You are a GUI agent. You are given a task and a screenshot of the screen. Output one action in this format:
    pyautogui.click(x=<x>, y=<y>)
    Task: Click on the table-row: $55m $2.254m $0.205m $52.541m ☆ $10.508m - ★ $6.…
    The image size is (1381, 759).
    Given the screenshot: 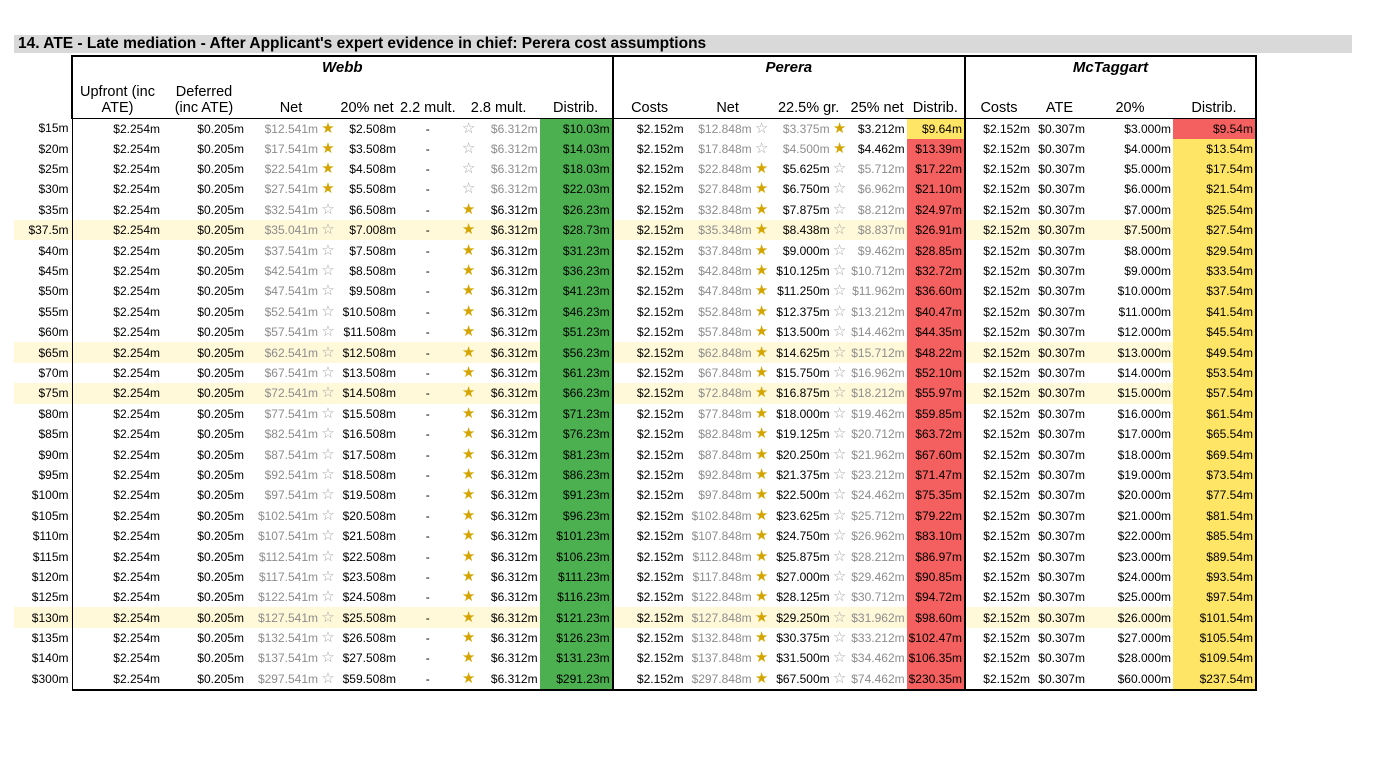 What is the action you would take?
    pyautogui.click(x=635, y=312)
    